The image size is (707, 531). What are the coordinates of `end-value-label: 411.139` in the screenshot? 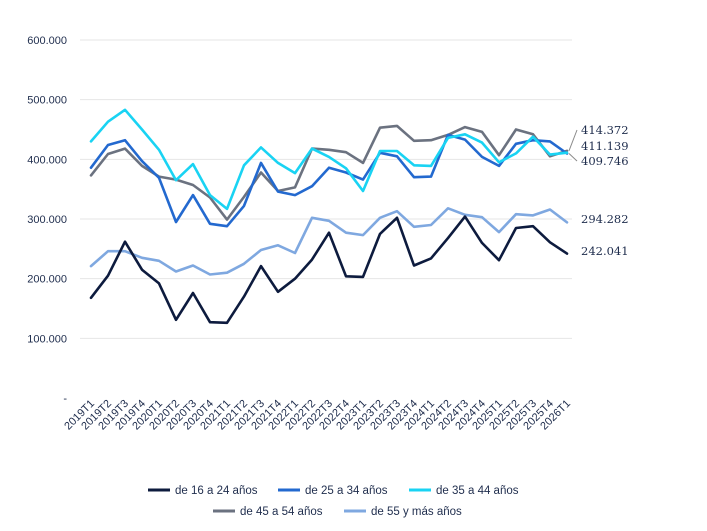 It's located at (605, 146).